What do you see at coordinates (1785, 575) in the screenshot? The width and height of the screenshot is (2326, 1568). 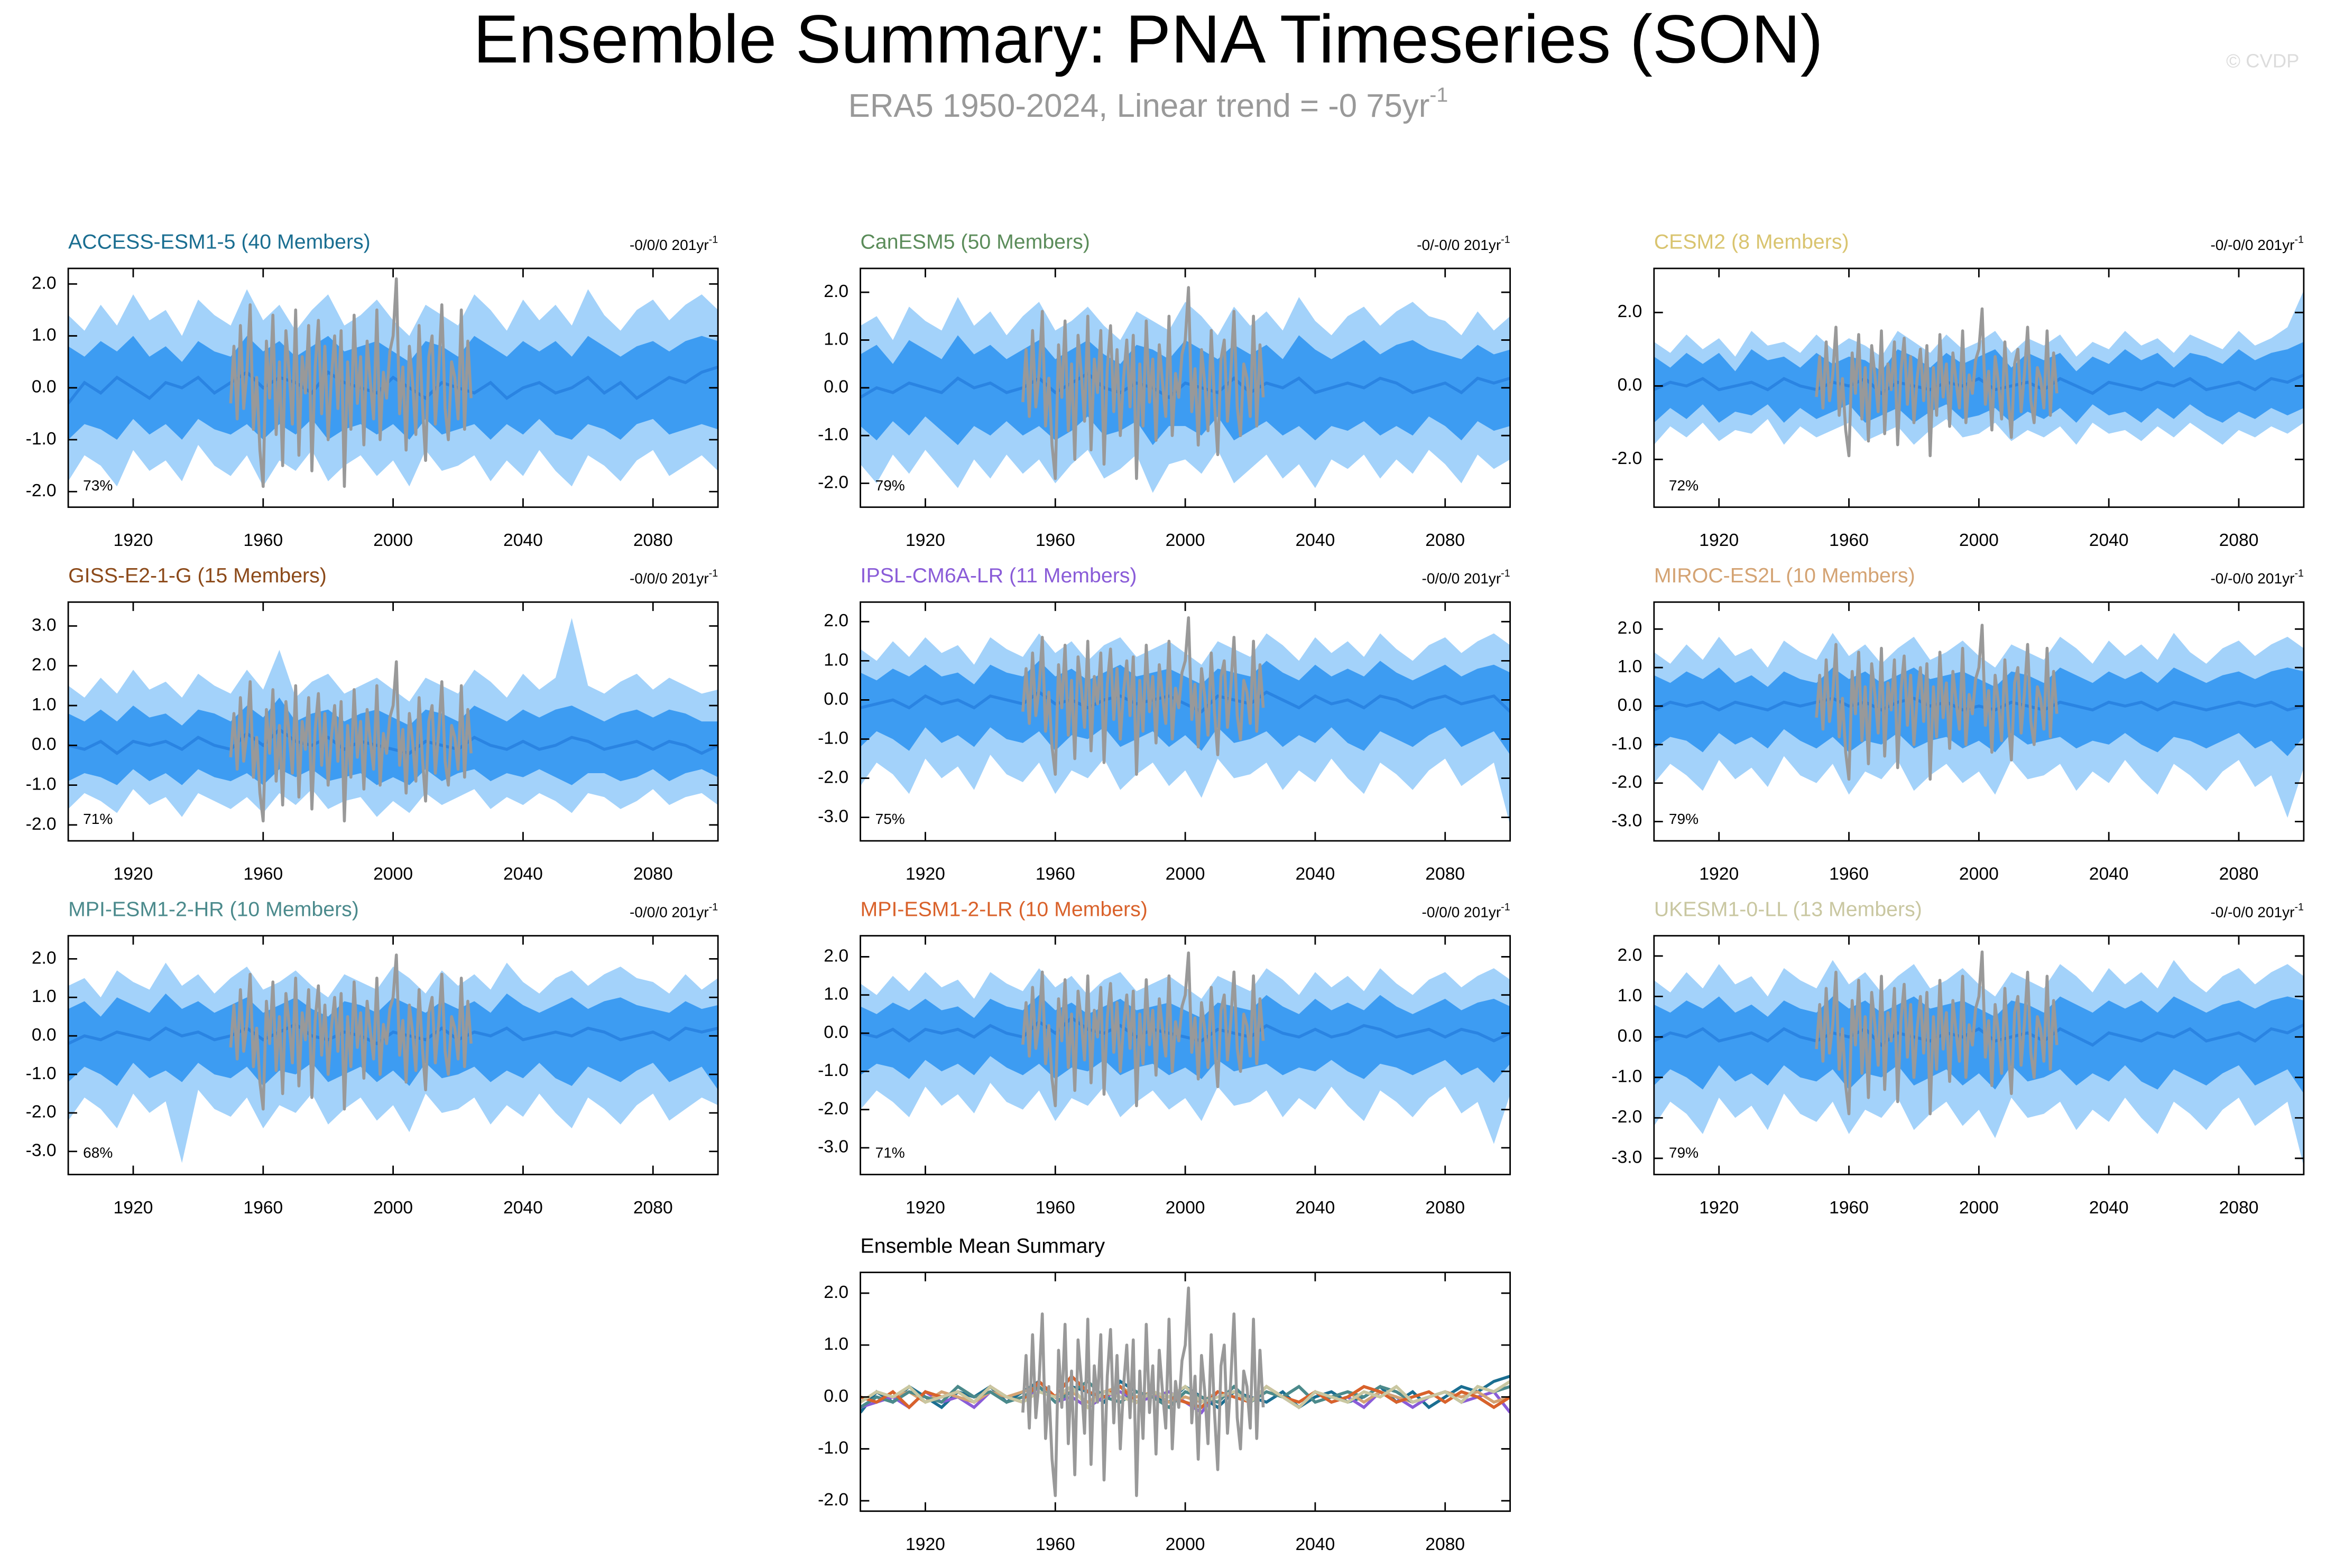 I see `panel-title: MIROC-ES2L (10 Members)` at bounding box center [1785, 575].